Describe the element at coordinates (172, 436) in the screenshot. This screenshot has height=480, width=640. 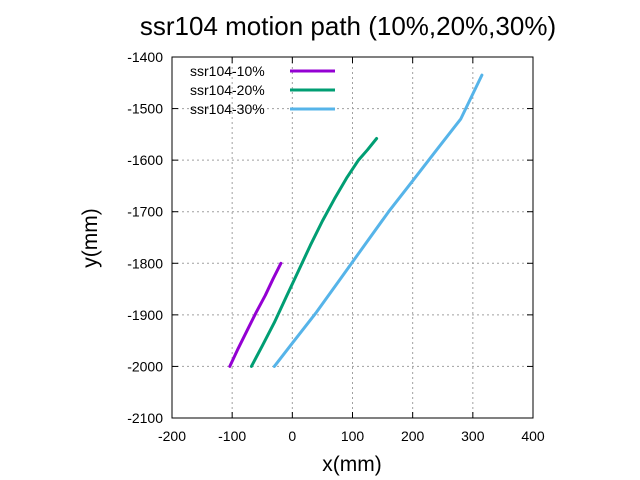
I see `x-tick-label: -200` at that location.